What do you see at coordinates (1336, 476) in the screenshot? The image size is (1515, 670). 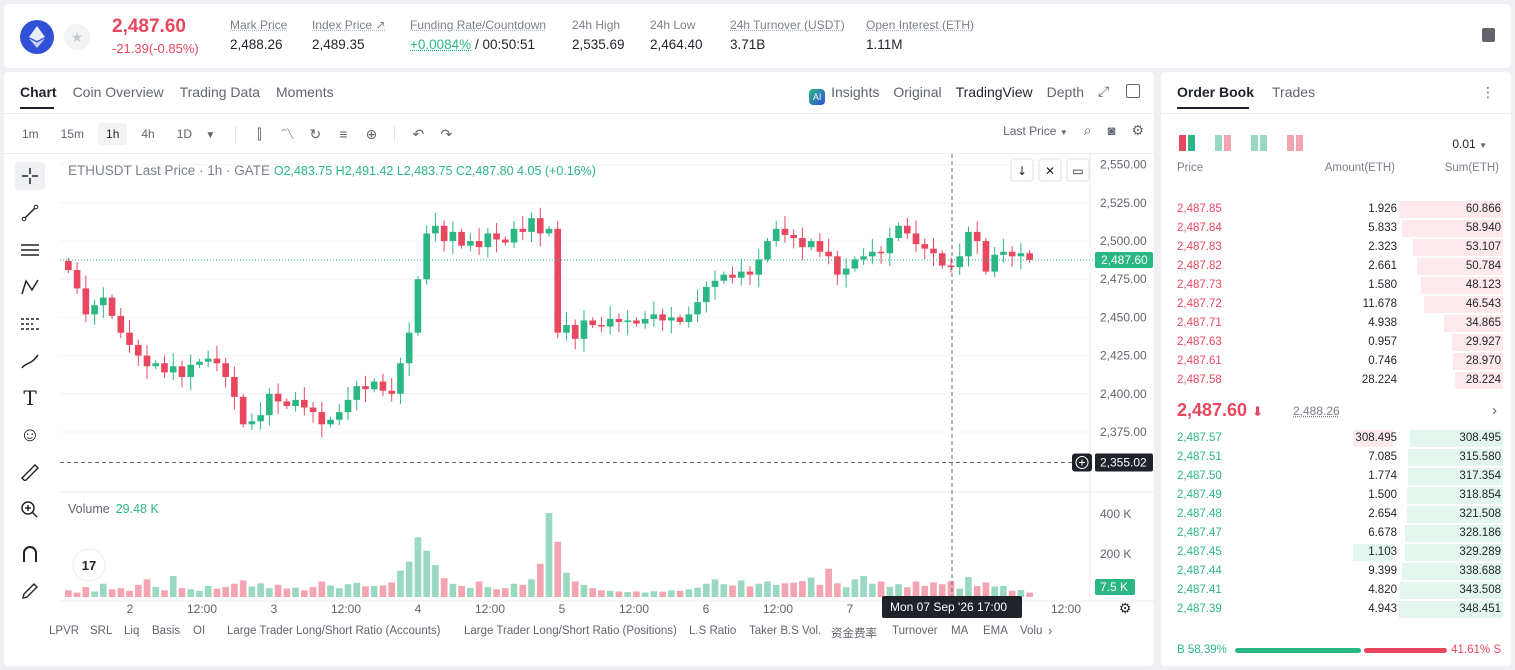 I see `bid-row: 2,487.50 1.774 317.354` at bounding box center [1336, 476].